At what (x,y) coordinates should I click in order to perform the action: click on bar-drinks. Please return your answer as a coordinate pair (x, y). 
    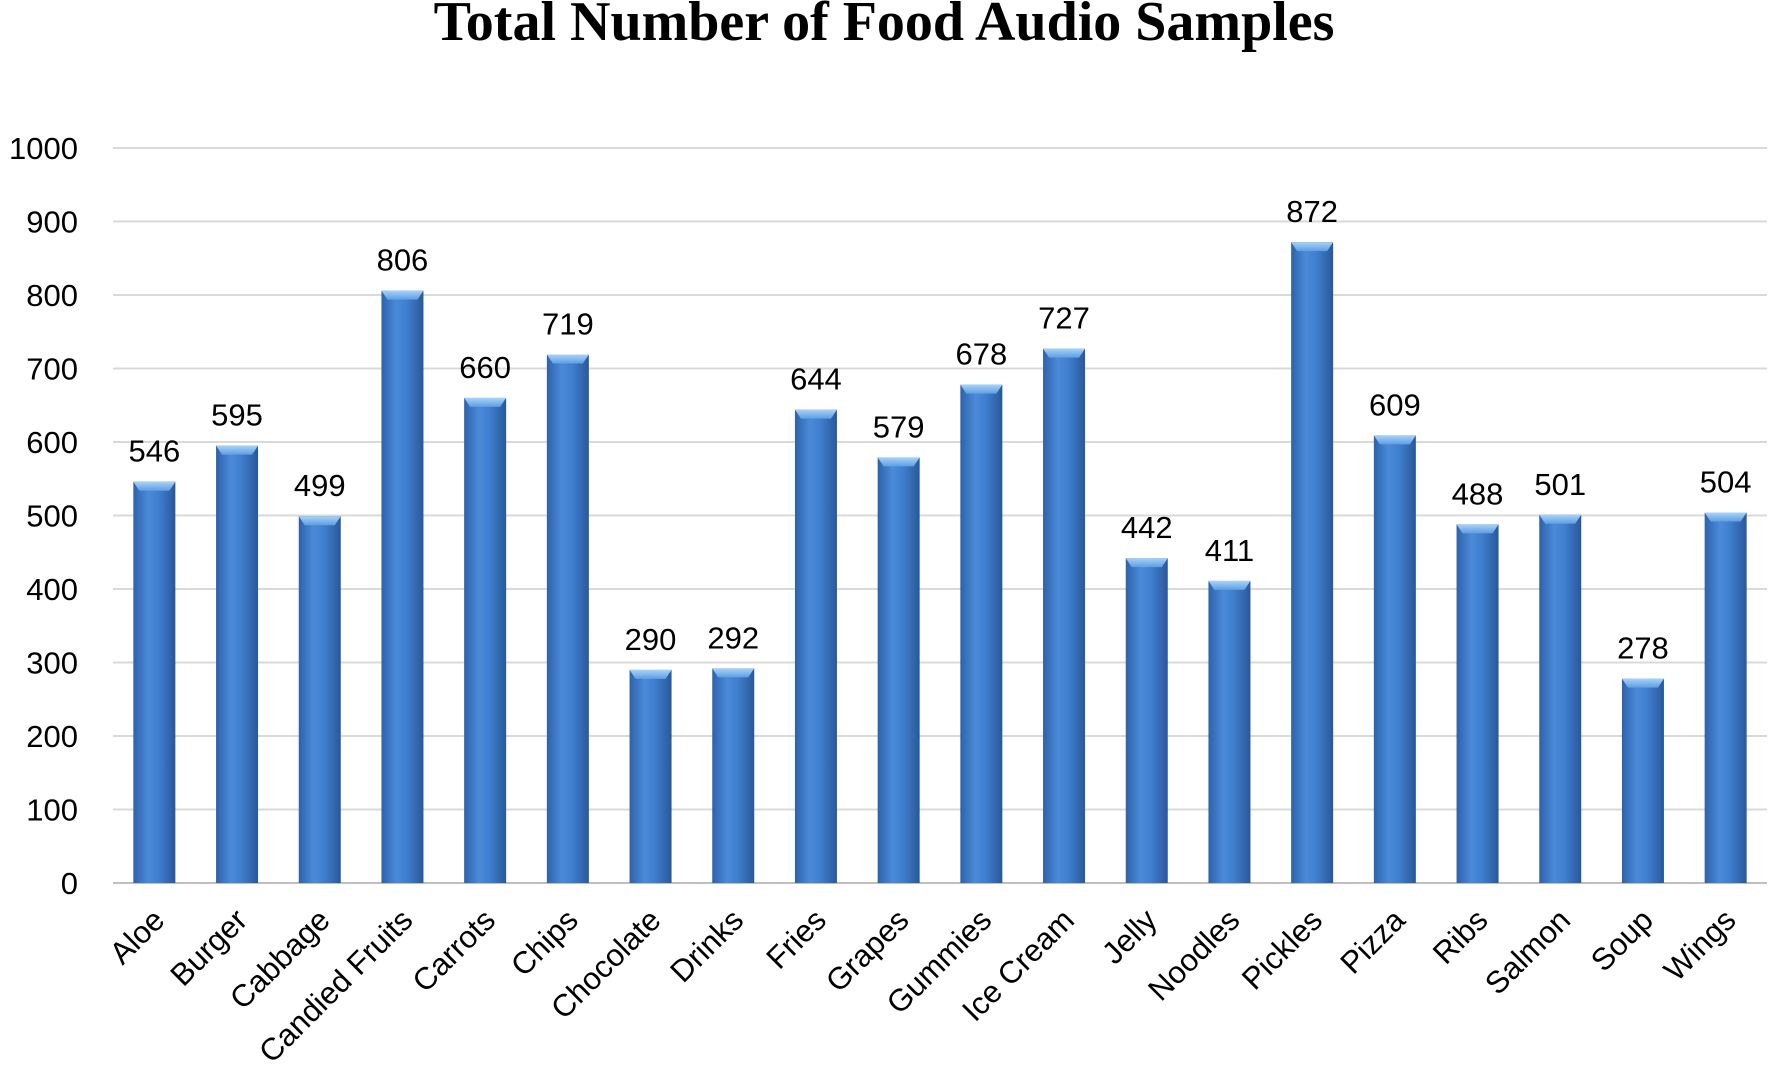
    Looking at the image, I should click on (733, 775).